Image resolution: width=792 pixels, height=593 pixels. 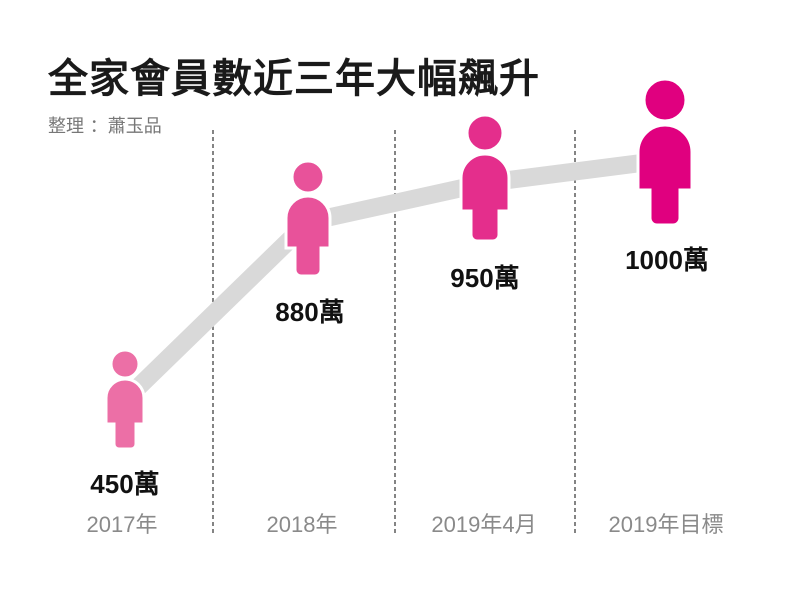 I want to click on value-label-2019-goal: 1000萬, so click(x=667, y=260).